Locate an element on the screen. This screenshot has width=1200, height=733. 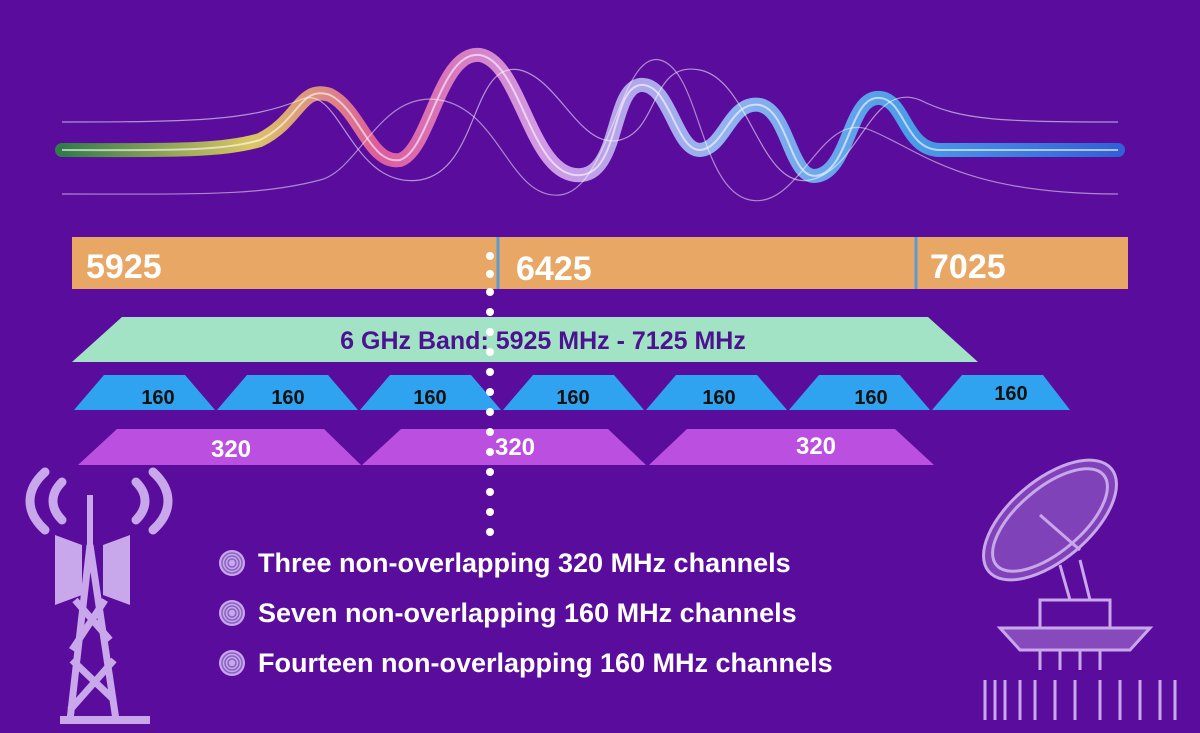
bullet-text: Seven non-overlapping 160 MHz channels is located at coordinates (527, 612).